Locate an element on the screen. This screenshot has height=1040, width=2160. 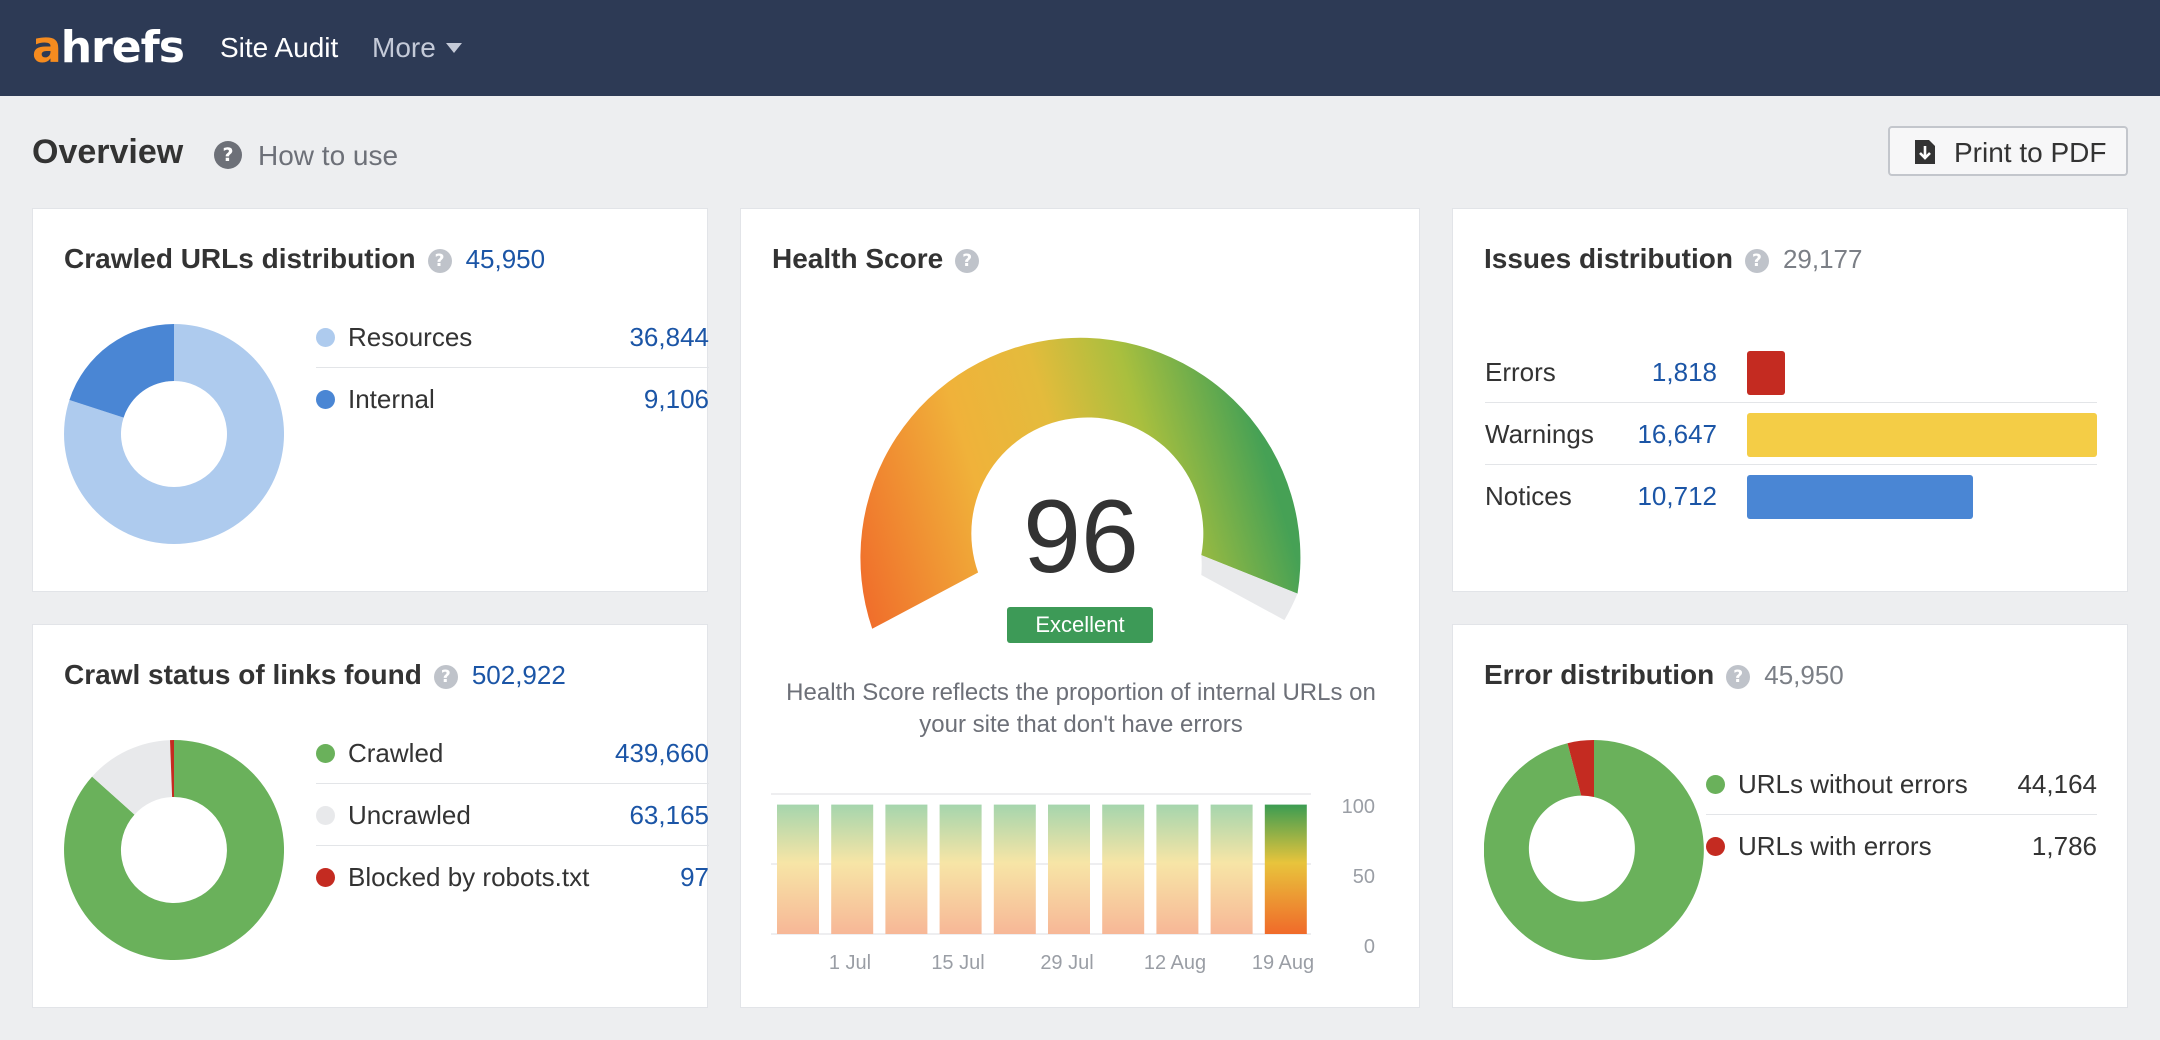
print-to-pdf-button: Print to PDF is located at coordinates (2008, 151).